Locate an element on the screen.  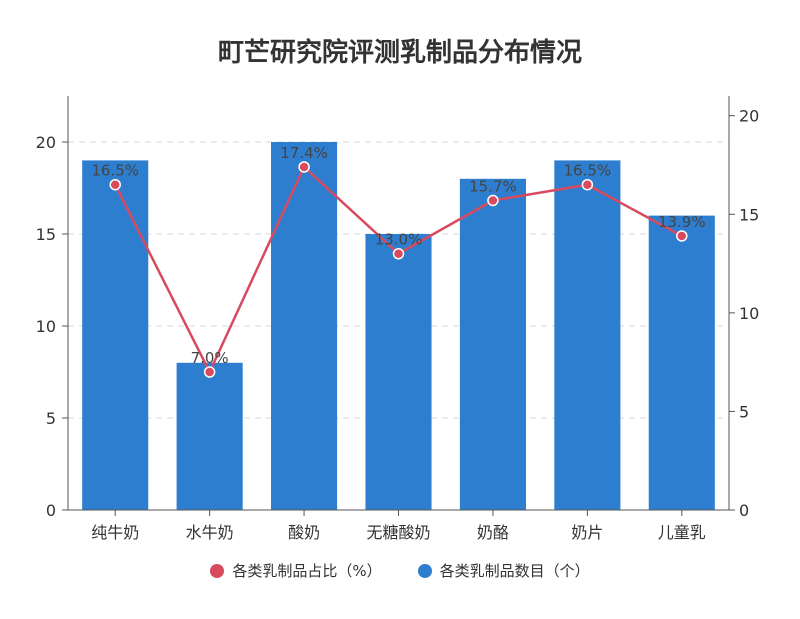
y-tick-label: 15 is located at coordinates (46, 234).